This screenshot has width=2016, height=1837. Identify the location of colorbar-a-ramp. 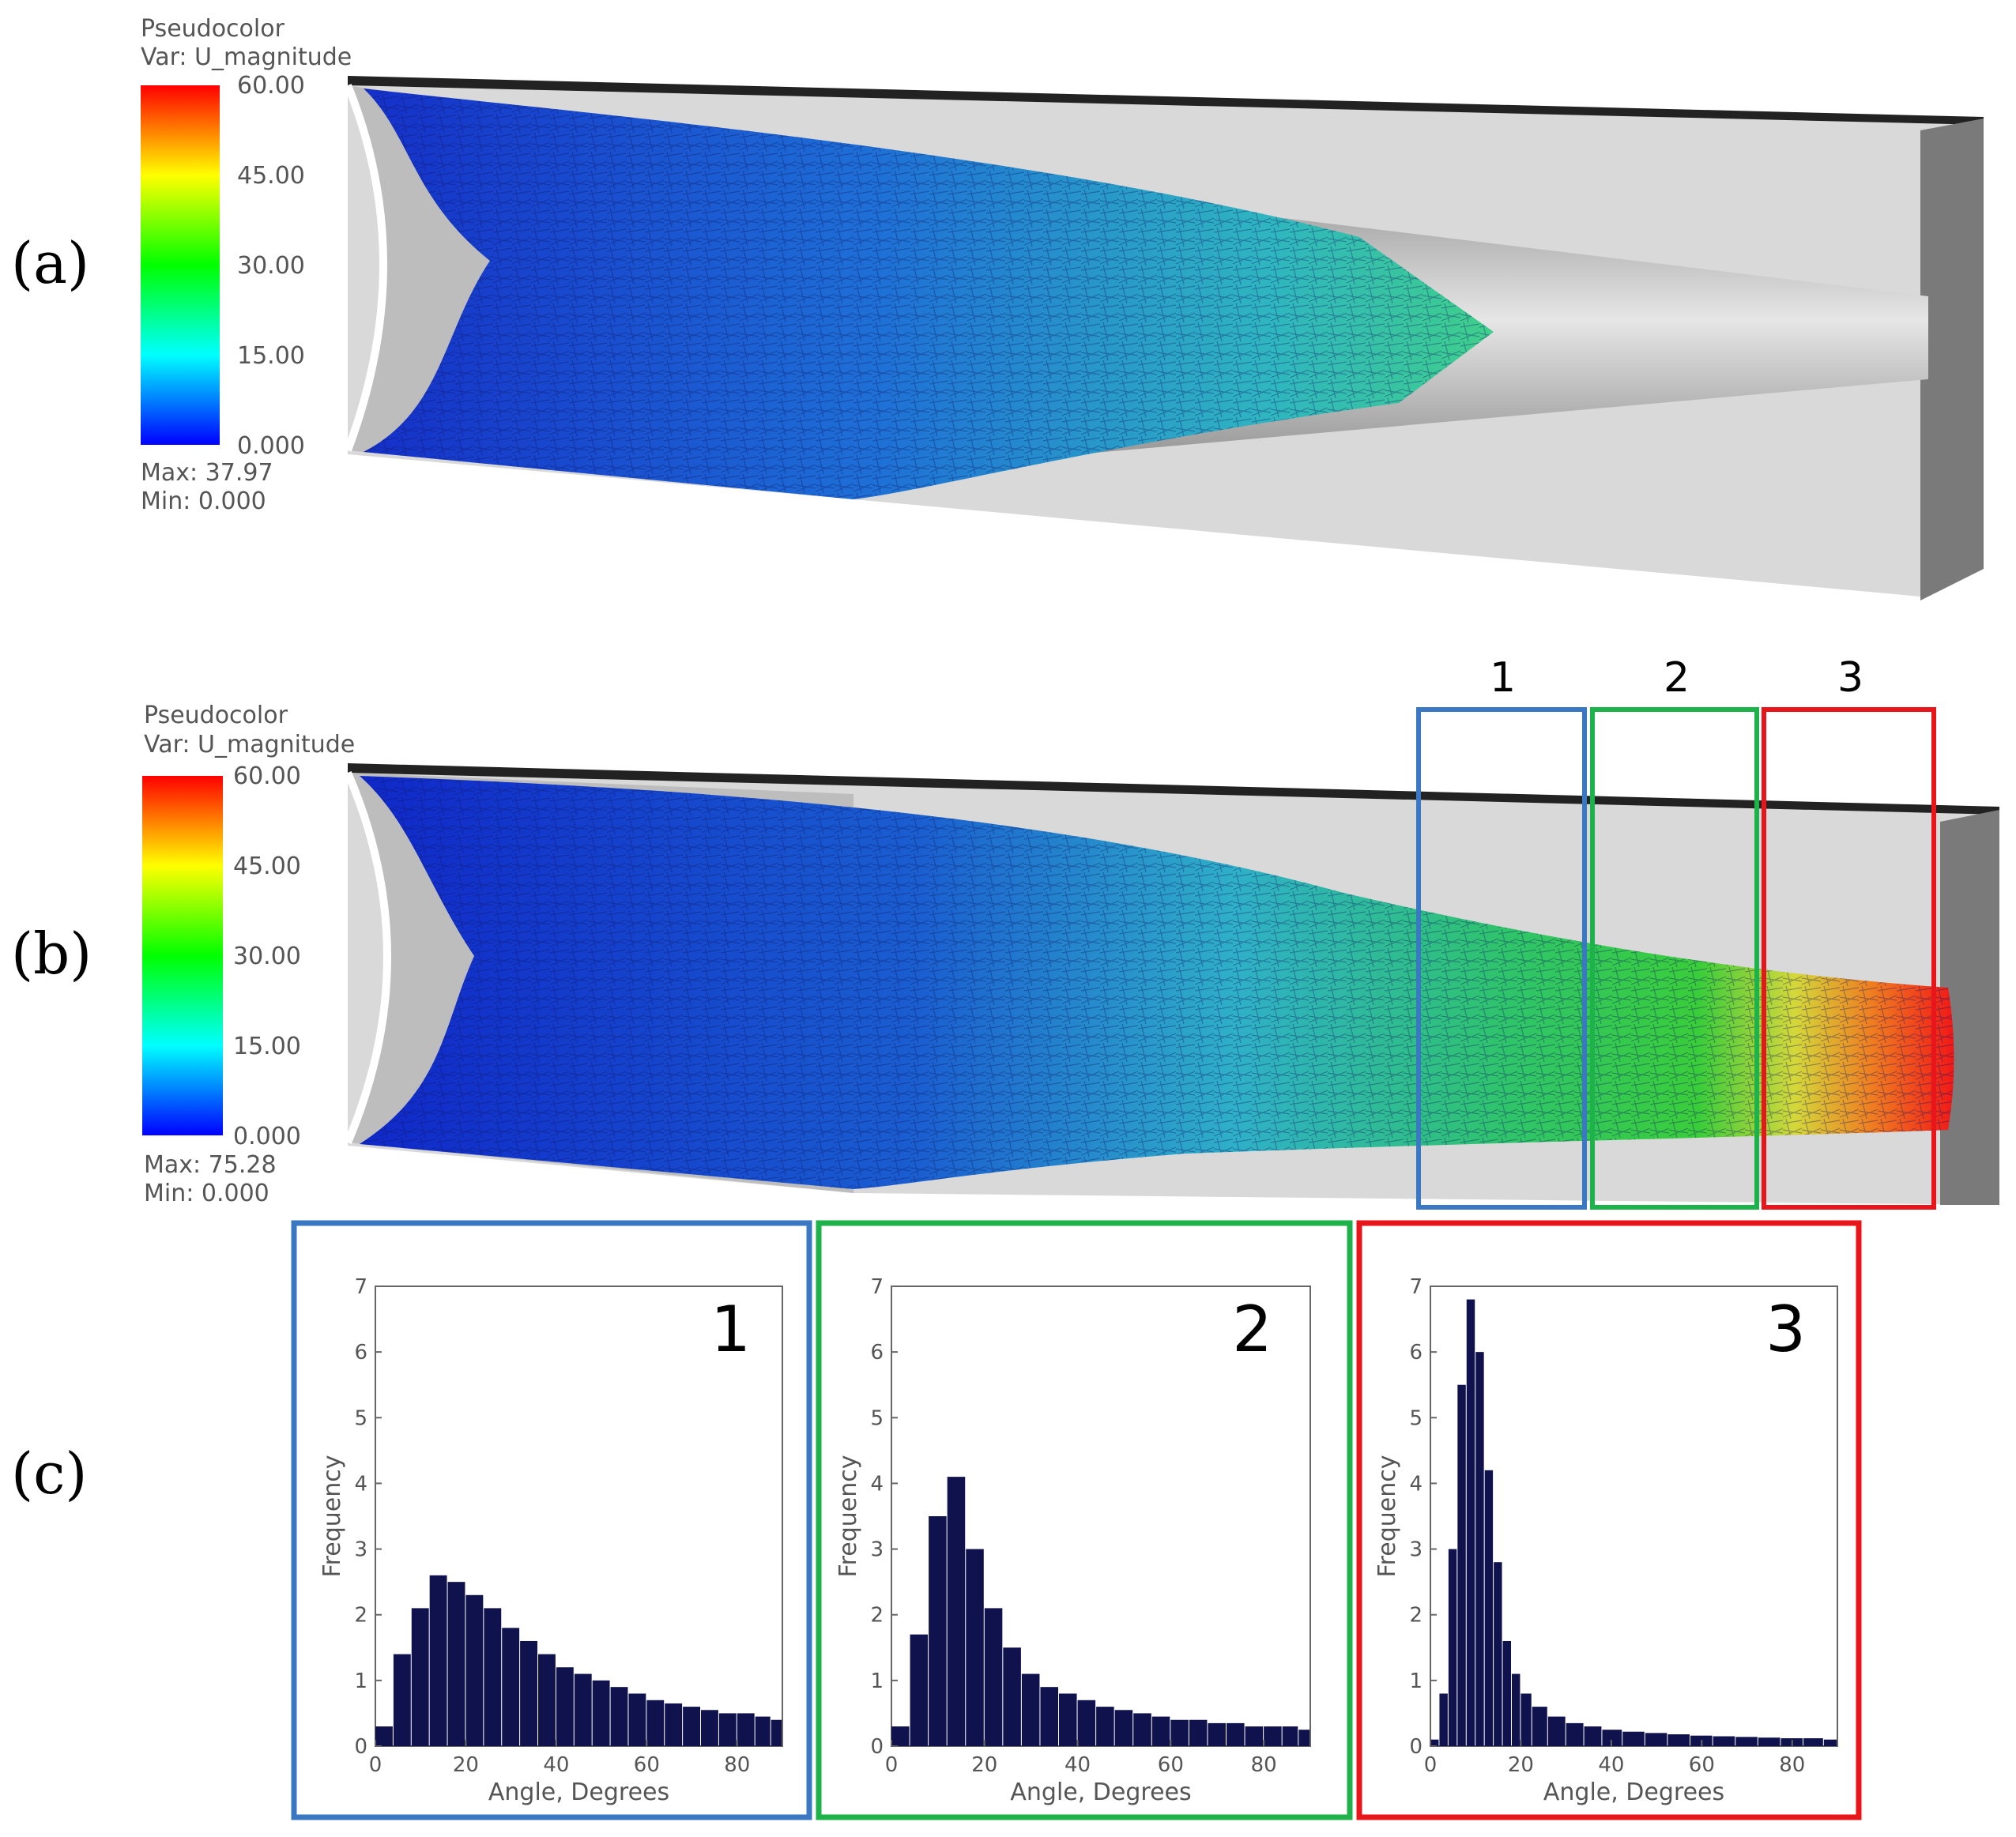
(180, 265).